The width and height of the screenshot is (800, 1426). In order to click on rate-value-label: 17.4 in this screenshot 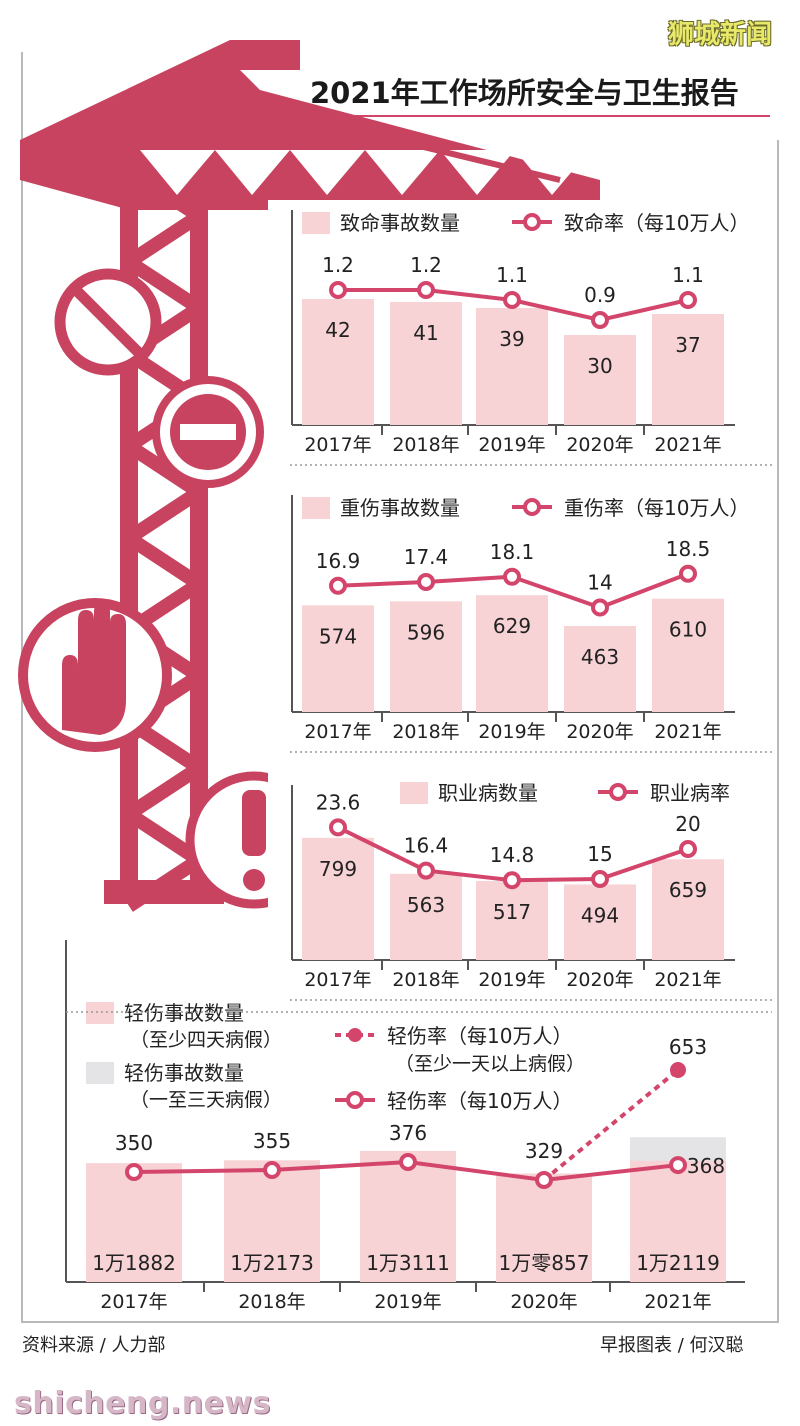, I will do `click(426, 557)`.